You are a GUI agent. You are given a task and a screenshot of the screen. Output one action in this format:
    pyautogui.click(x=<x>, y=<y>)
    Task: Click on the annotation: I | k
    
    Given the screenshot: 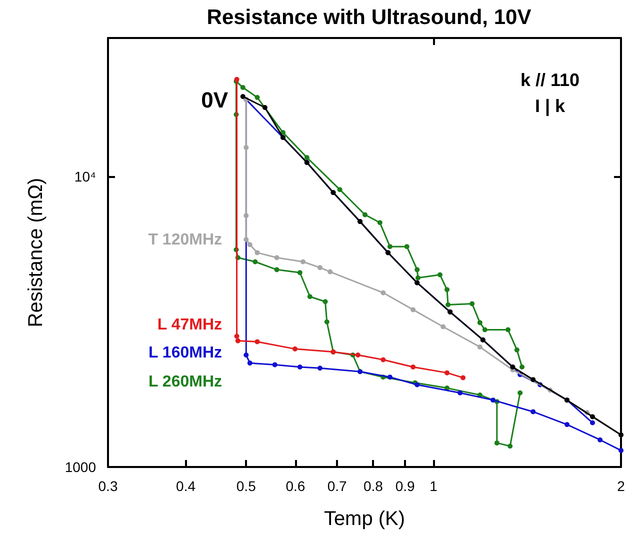 What is the action you would take?
    pyautogui.click(x=550, y=106)
    